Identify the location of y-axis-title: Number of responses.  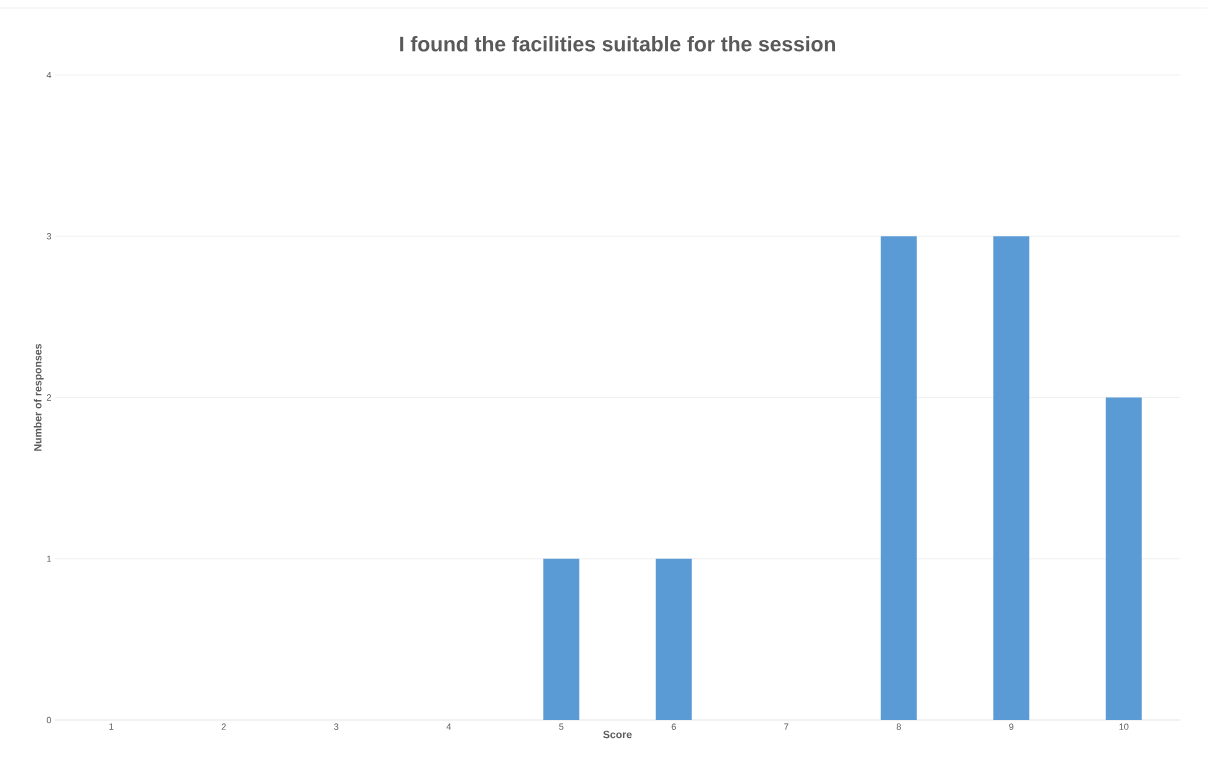
(38, 397).